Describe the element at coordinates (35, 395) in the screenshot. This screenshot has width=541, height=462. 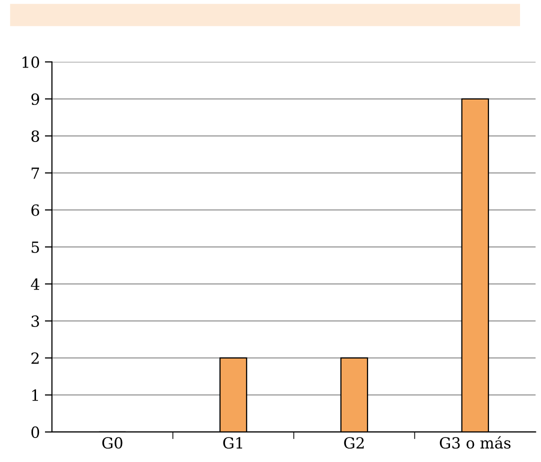
I see `y-tick-label: 1` at that location.